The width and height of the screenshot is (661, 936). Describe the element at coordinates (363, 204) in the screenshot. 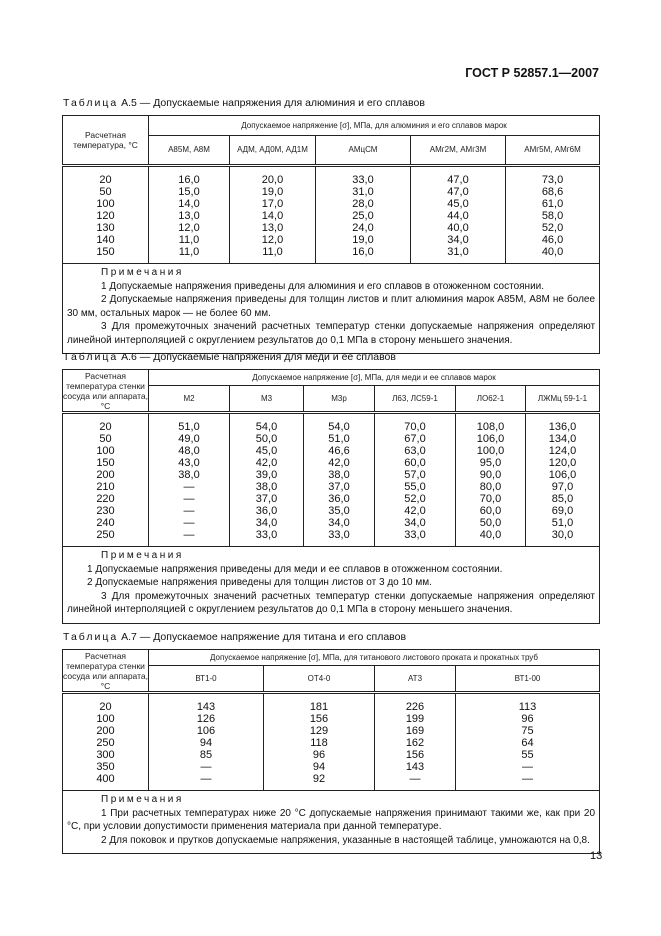

I see `value-cell: 28,0` at that location.